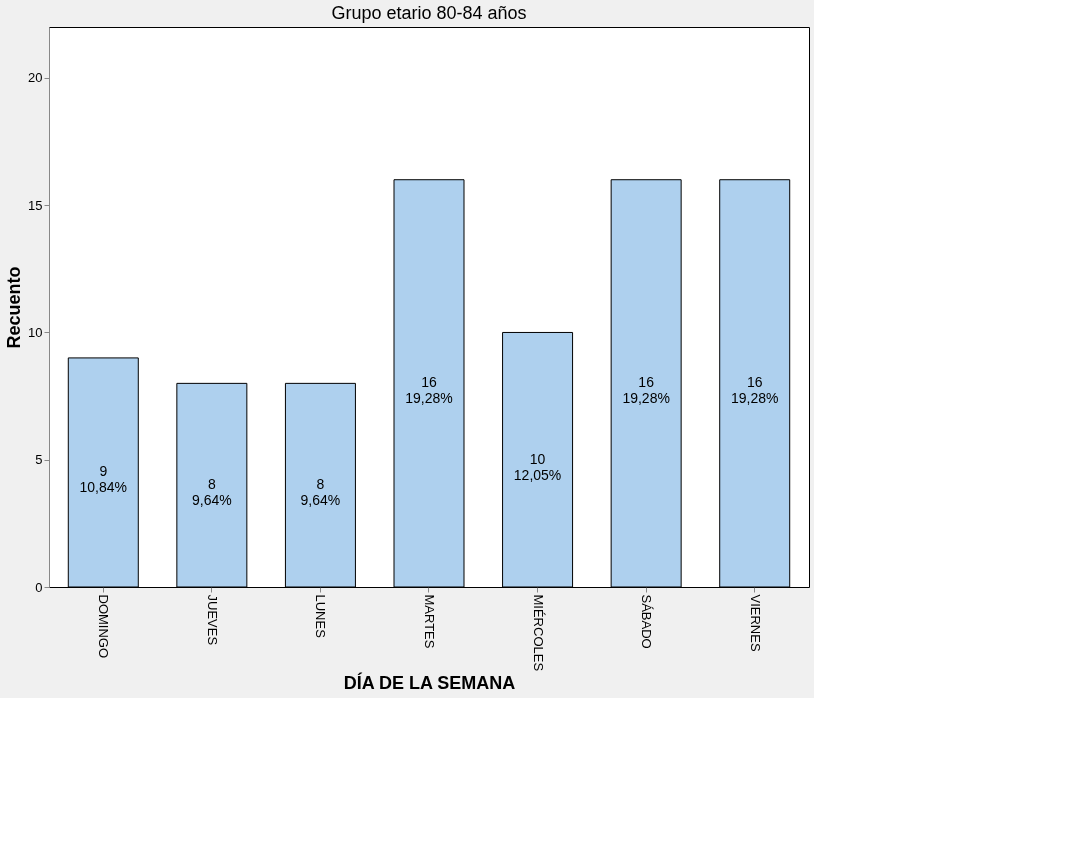 This screenshot has width=1074, height=850. What do you see at coordinates (35, 78) in the screenshot?
I see `y-tick-label: 20` at bounding box center [35, 78].